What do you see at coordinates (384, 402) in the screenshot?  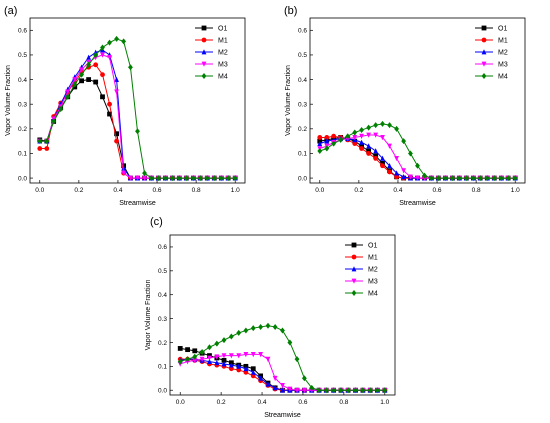 I see `x-tick-label: 1.0` at bounding box center [384, 402].